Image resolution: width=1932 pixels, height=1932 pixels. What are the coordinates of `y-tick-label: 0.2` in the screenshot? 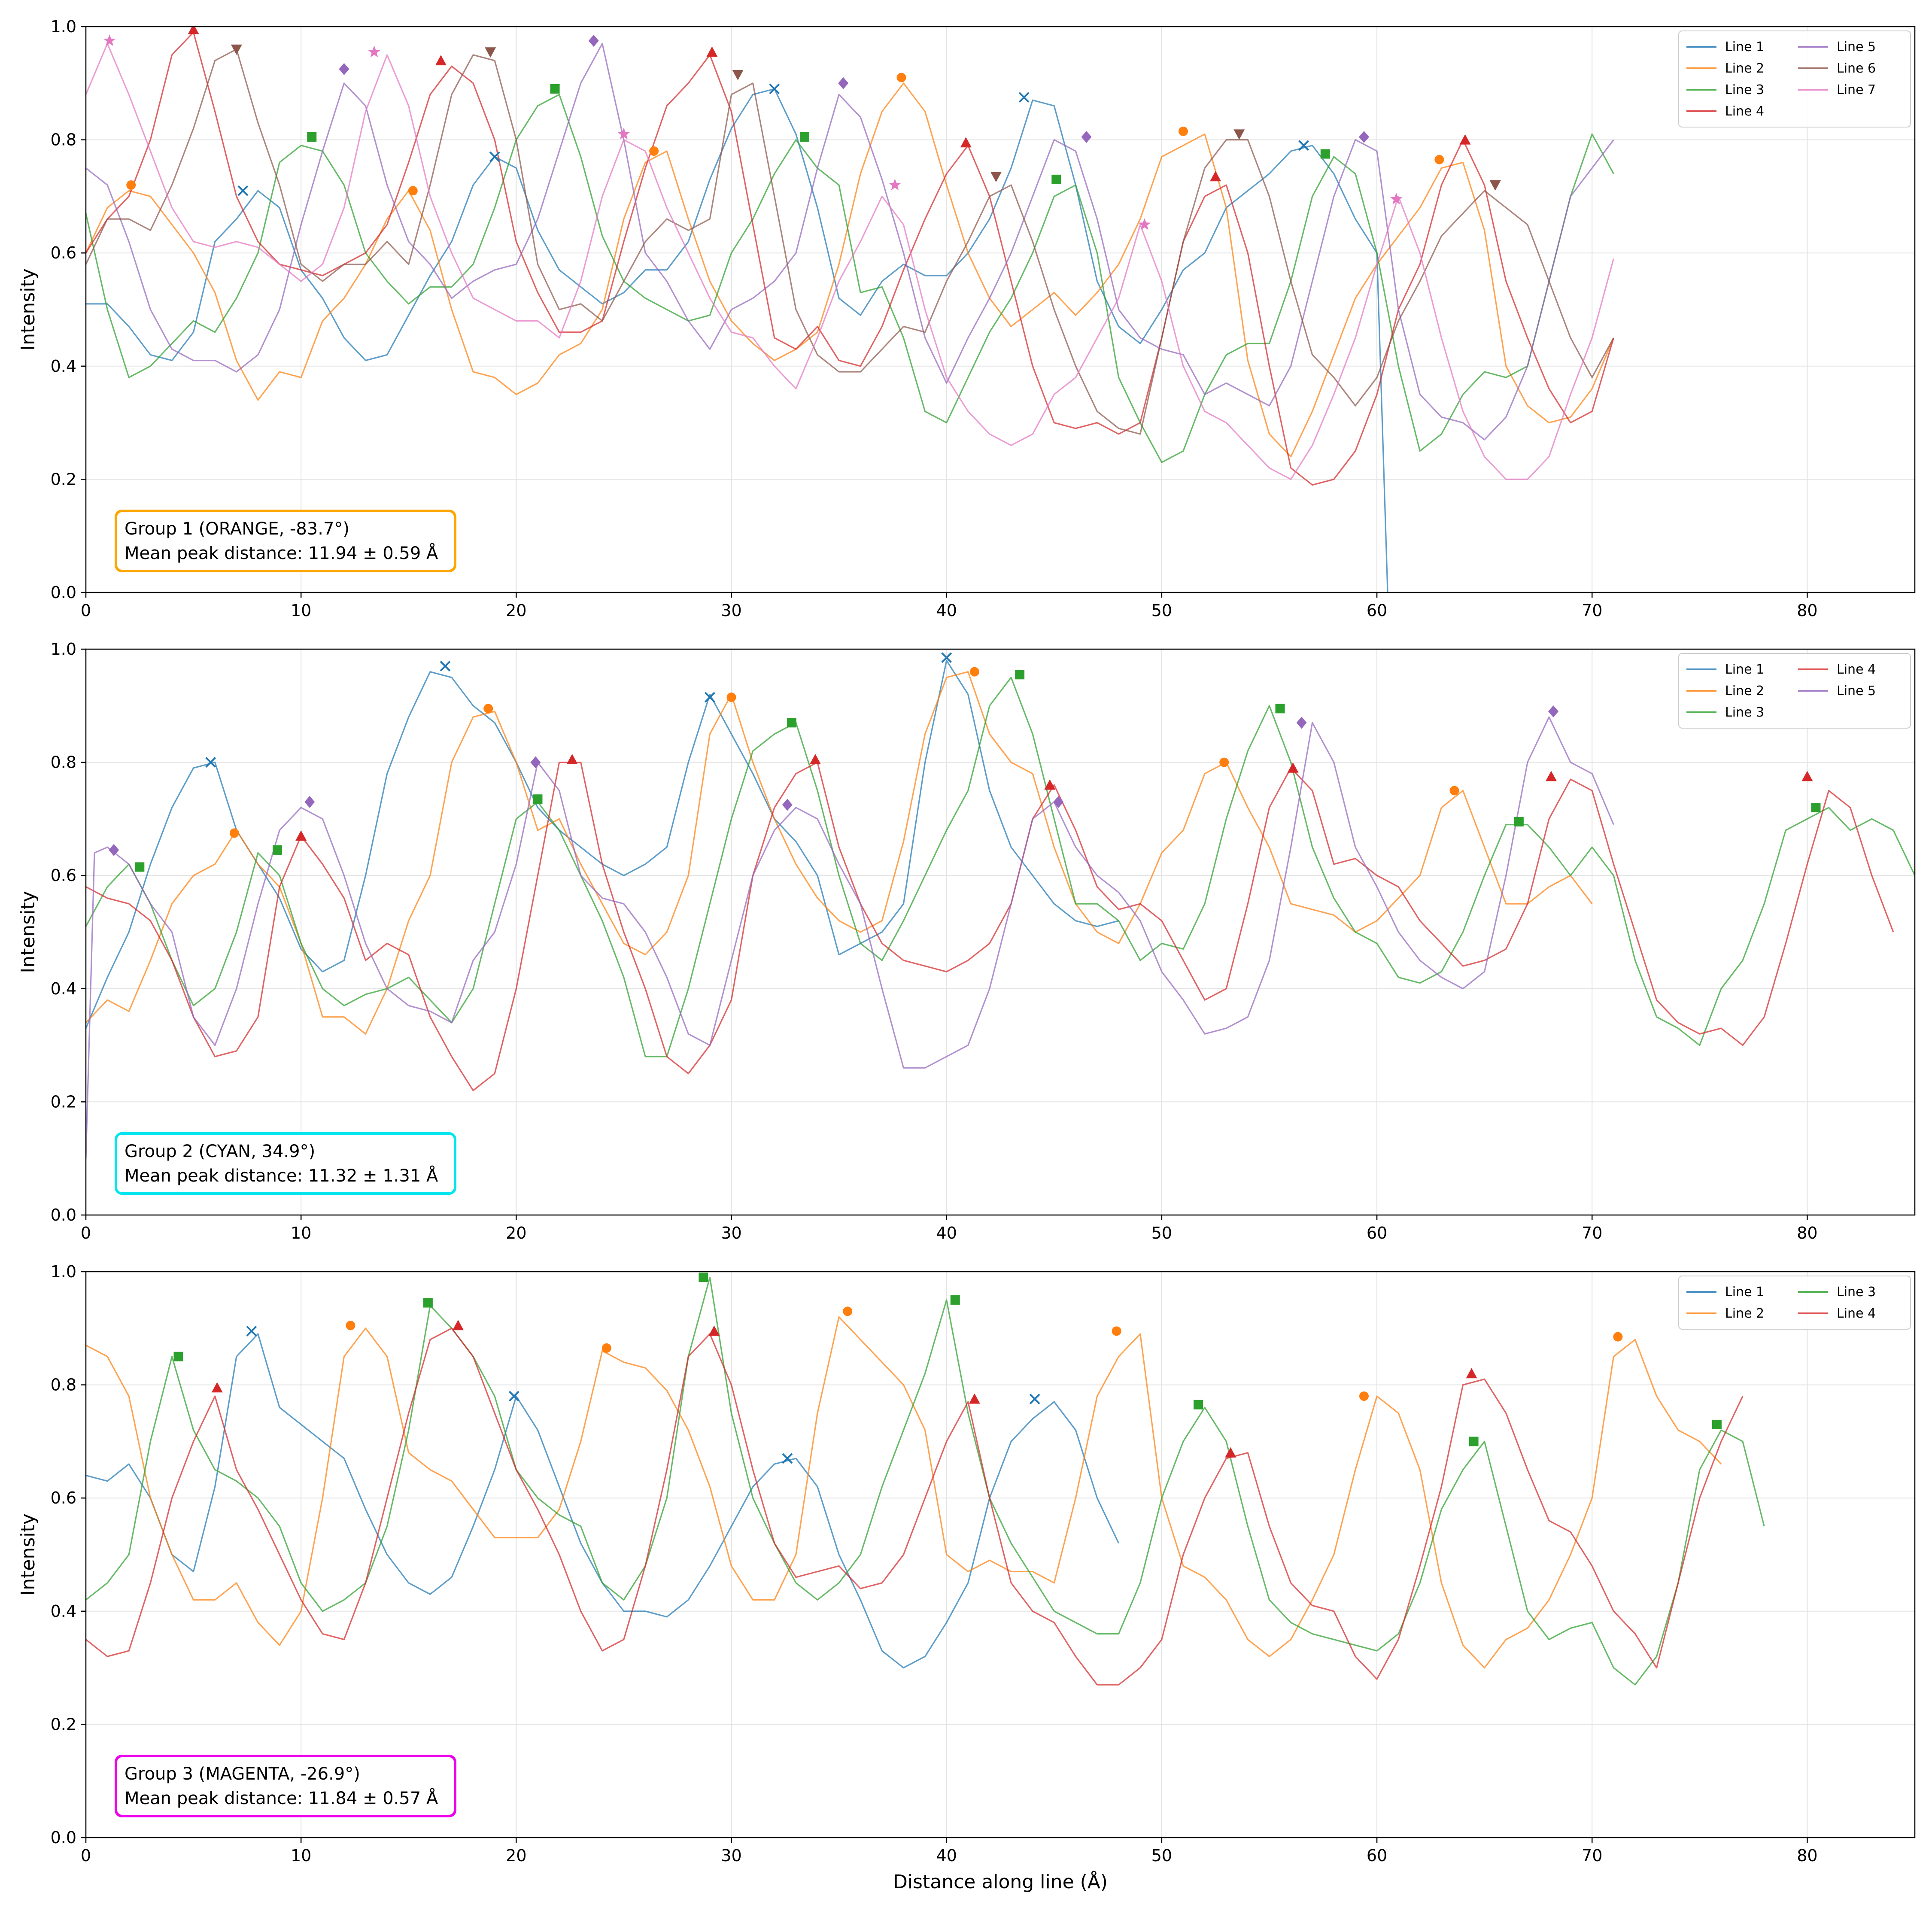 It's located at (64, 479).